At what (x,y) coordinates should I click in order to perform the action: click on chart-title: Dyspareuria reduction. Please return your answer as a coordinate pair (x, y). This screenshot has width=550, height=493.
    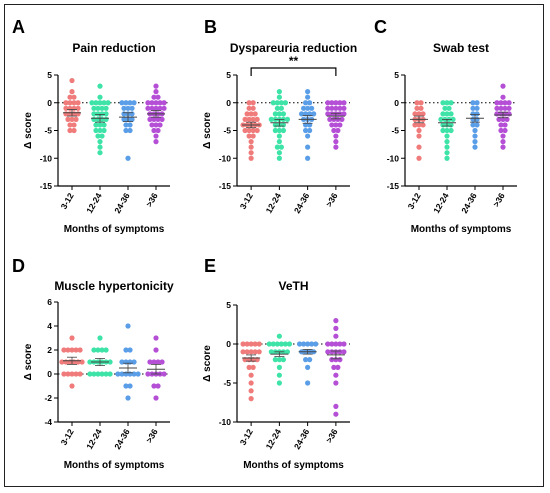
    Looking at the image, I should click on (293, 48).